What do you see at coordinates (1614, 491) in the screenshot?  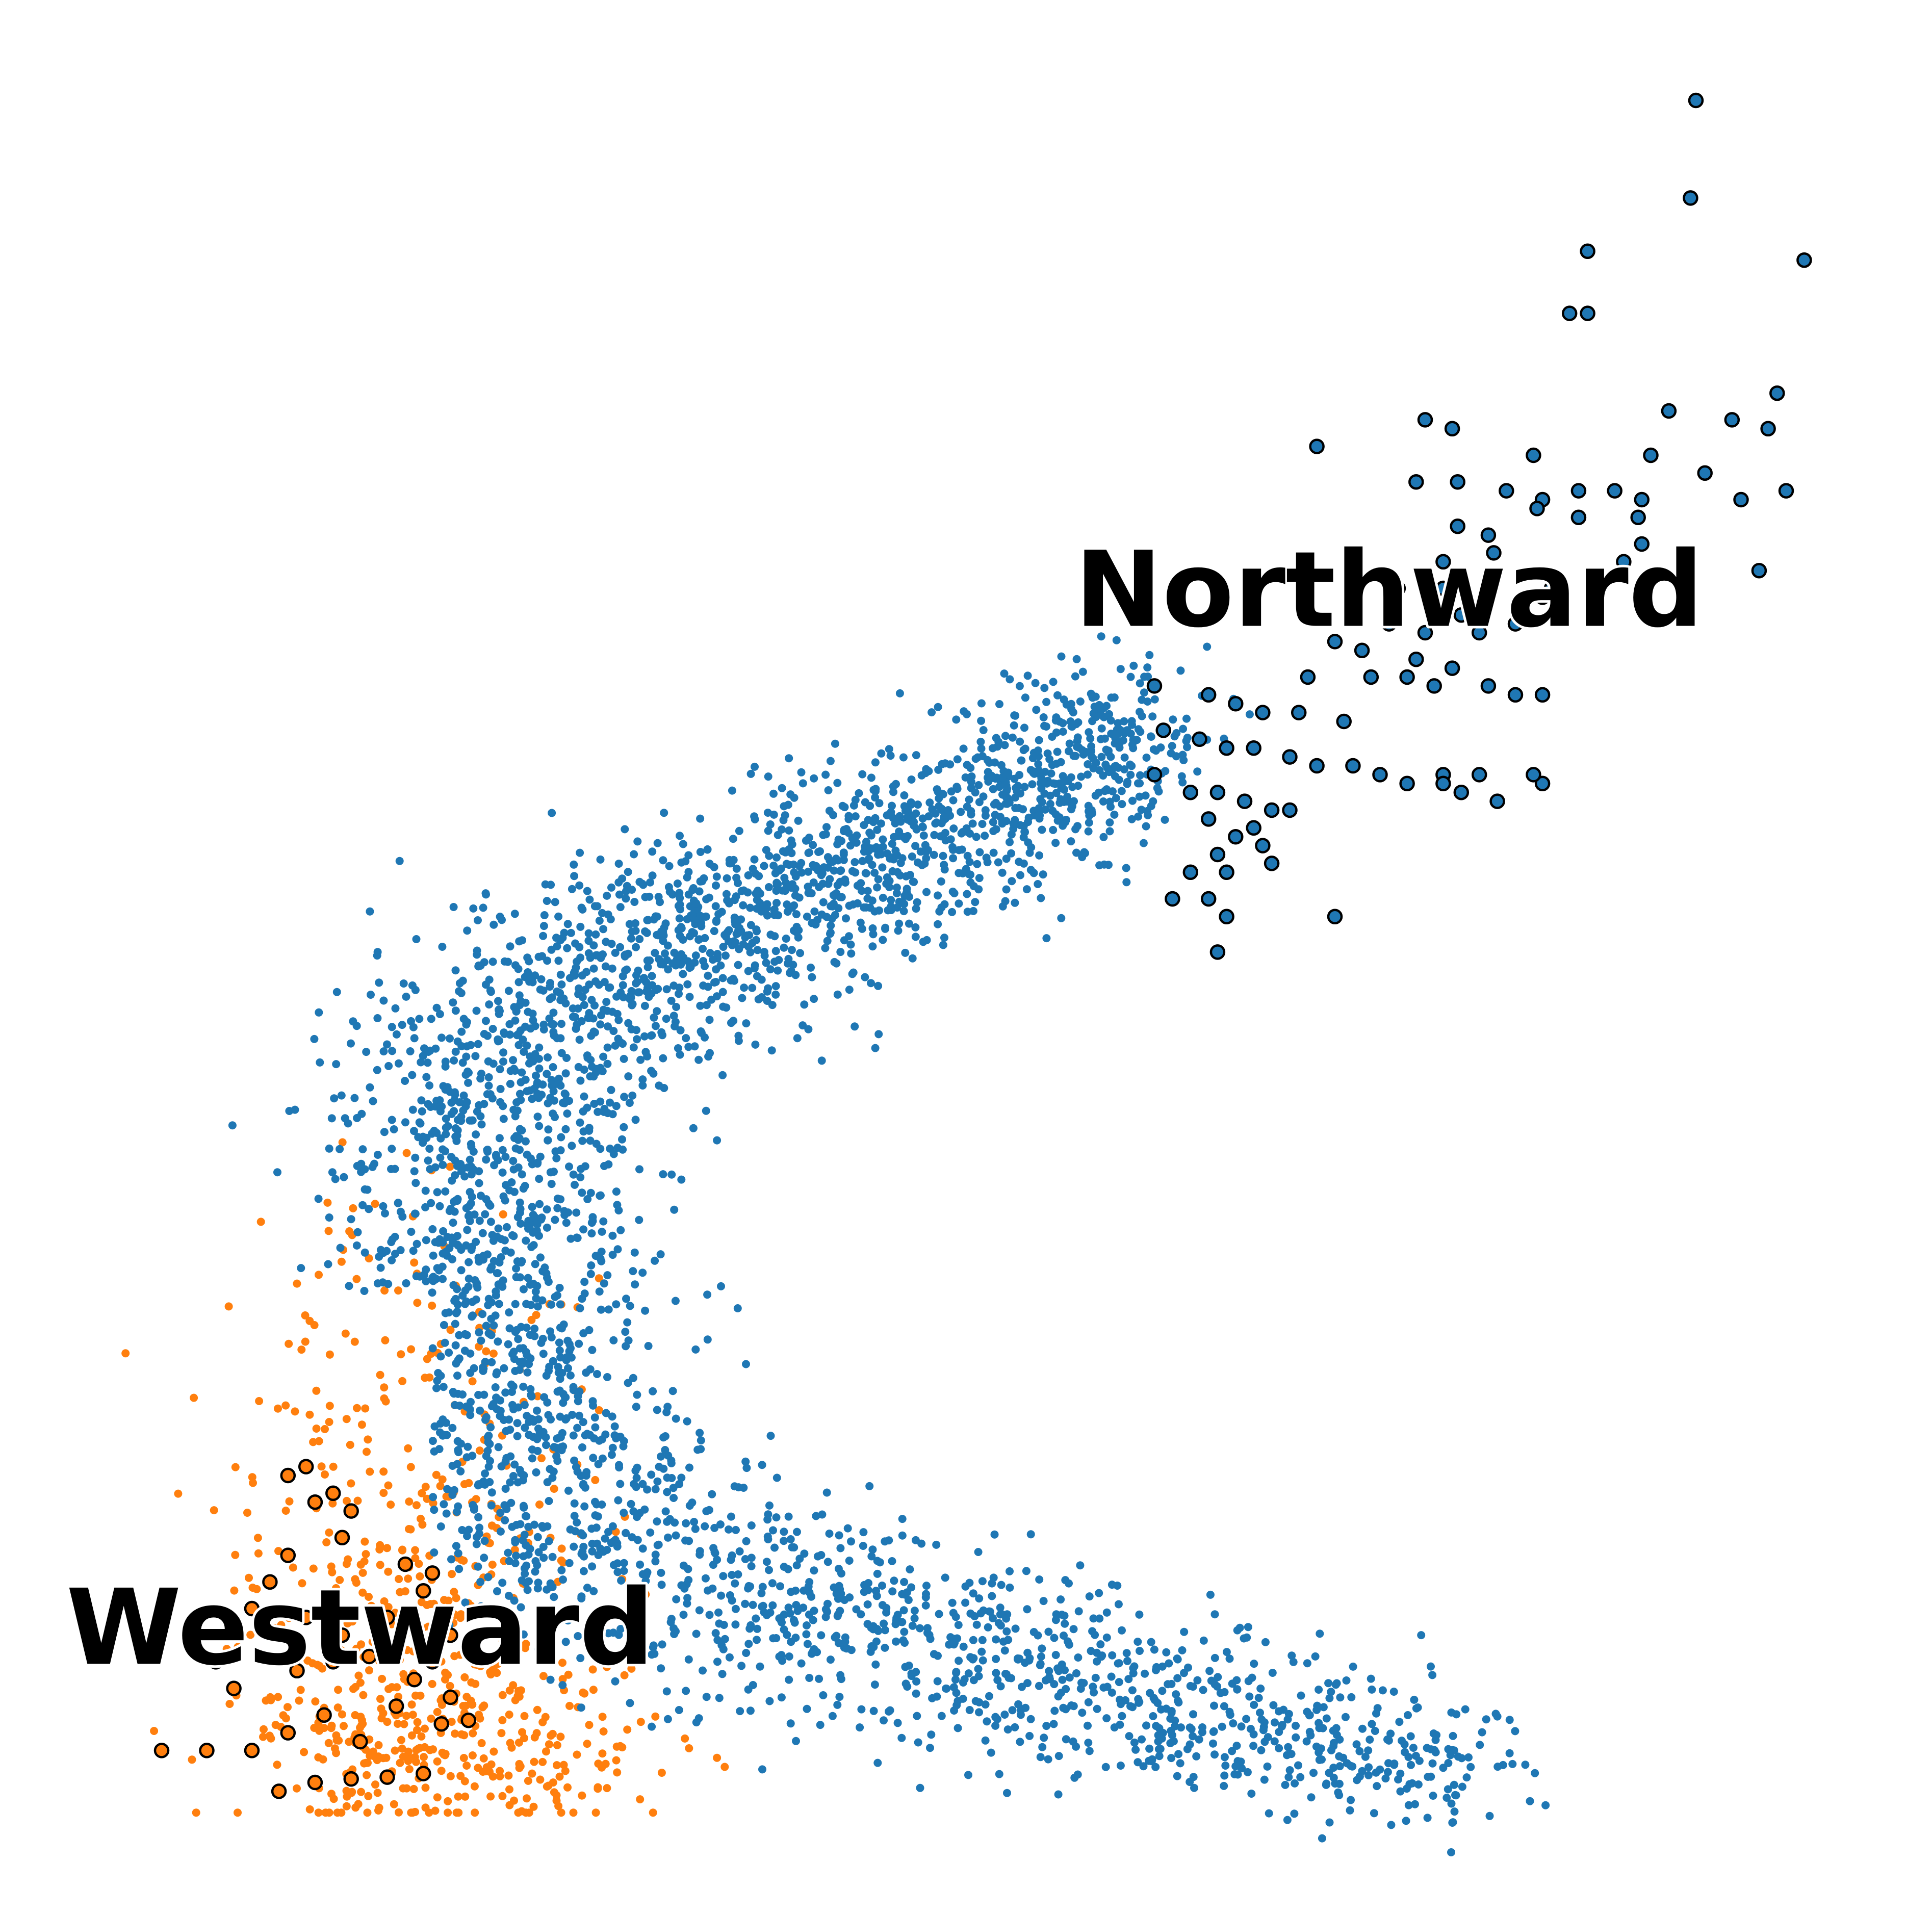 I see `northward-highlight-point` at bounding box center [1614, 491].